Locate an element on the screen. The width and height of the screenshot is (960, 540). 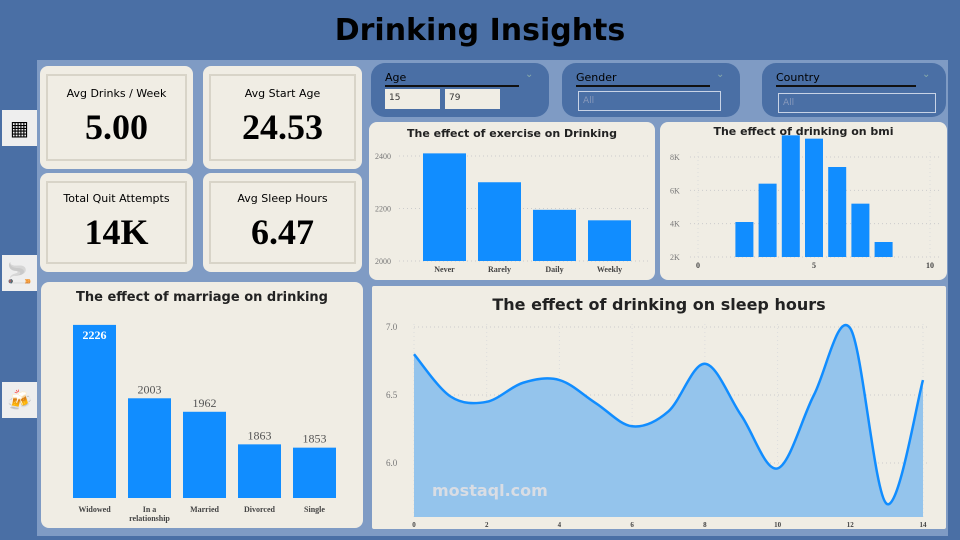
data-label: 1863 is located at coordinates (260, 435).